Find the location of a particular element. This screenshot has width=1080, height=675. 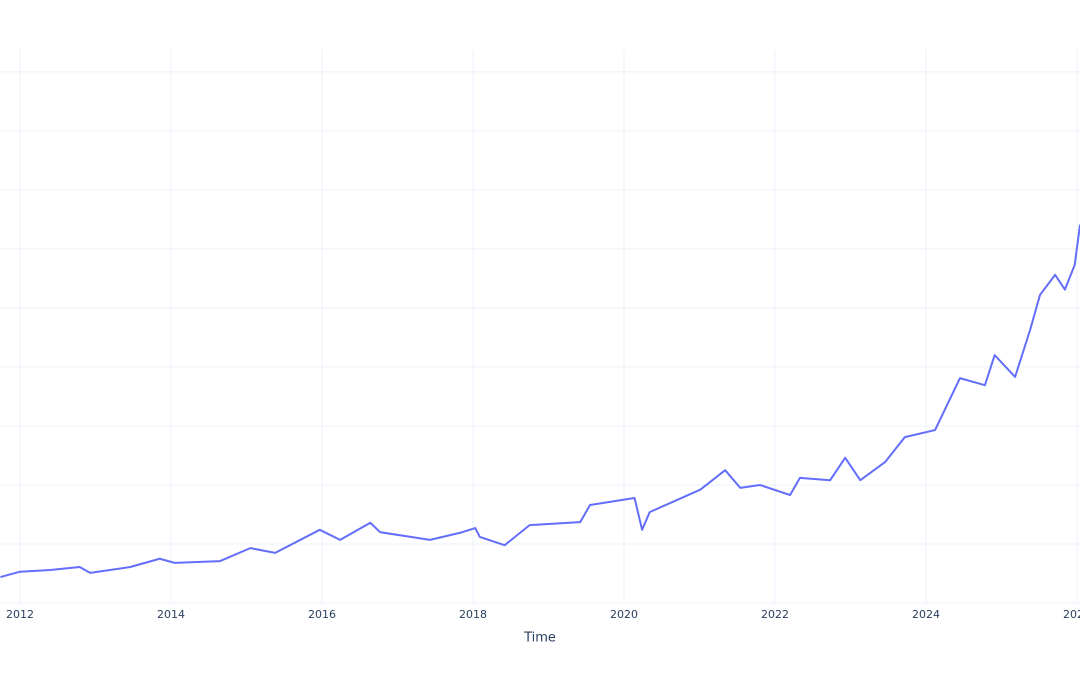

x-tick-label: 2018 is located at coordinates (473, 614).